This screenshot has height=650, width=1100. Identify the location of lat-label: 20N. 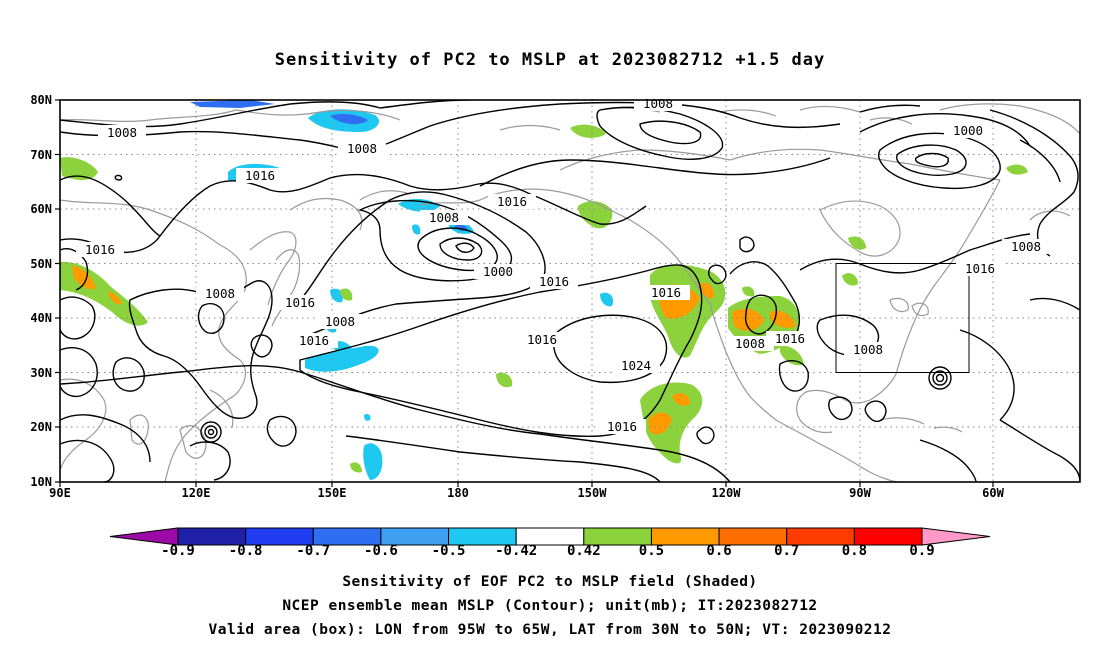
(41, 427).